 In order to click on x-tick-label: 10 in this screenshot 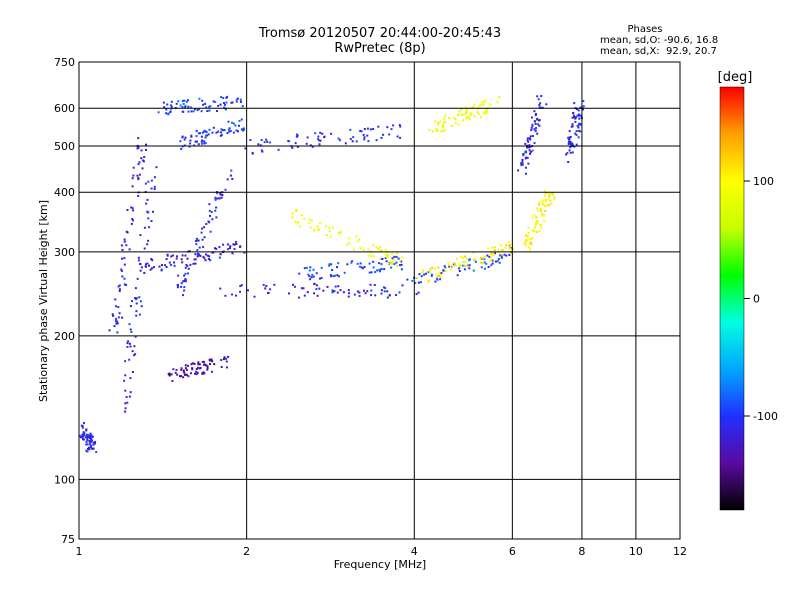, I will do `click(636, 551)`.